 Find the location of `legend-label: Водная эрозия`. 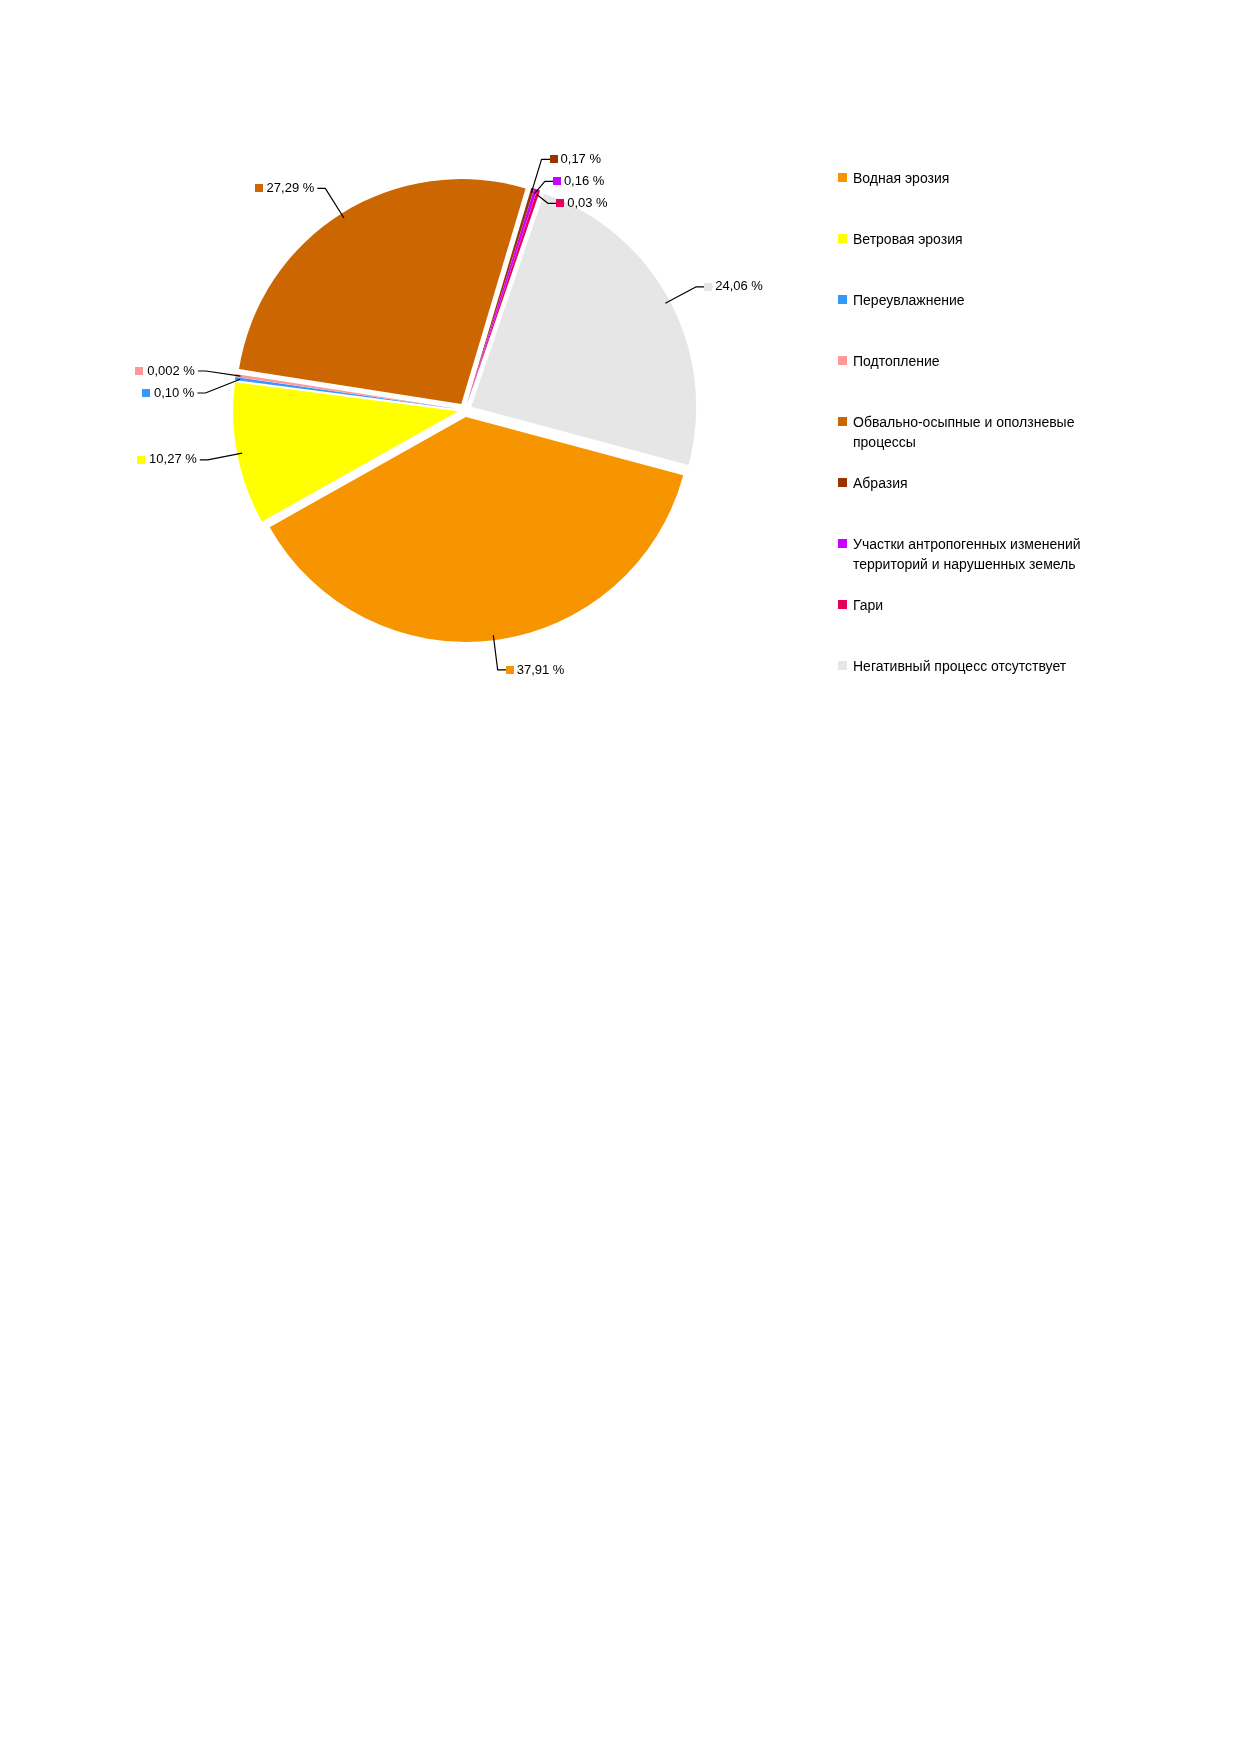

legend-label: Водная эрозия is located at coordinates (902, 178).